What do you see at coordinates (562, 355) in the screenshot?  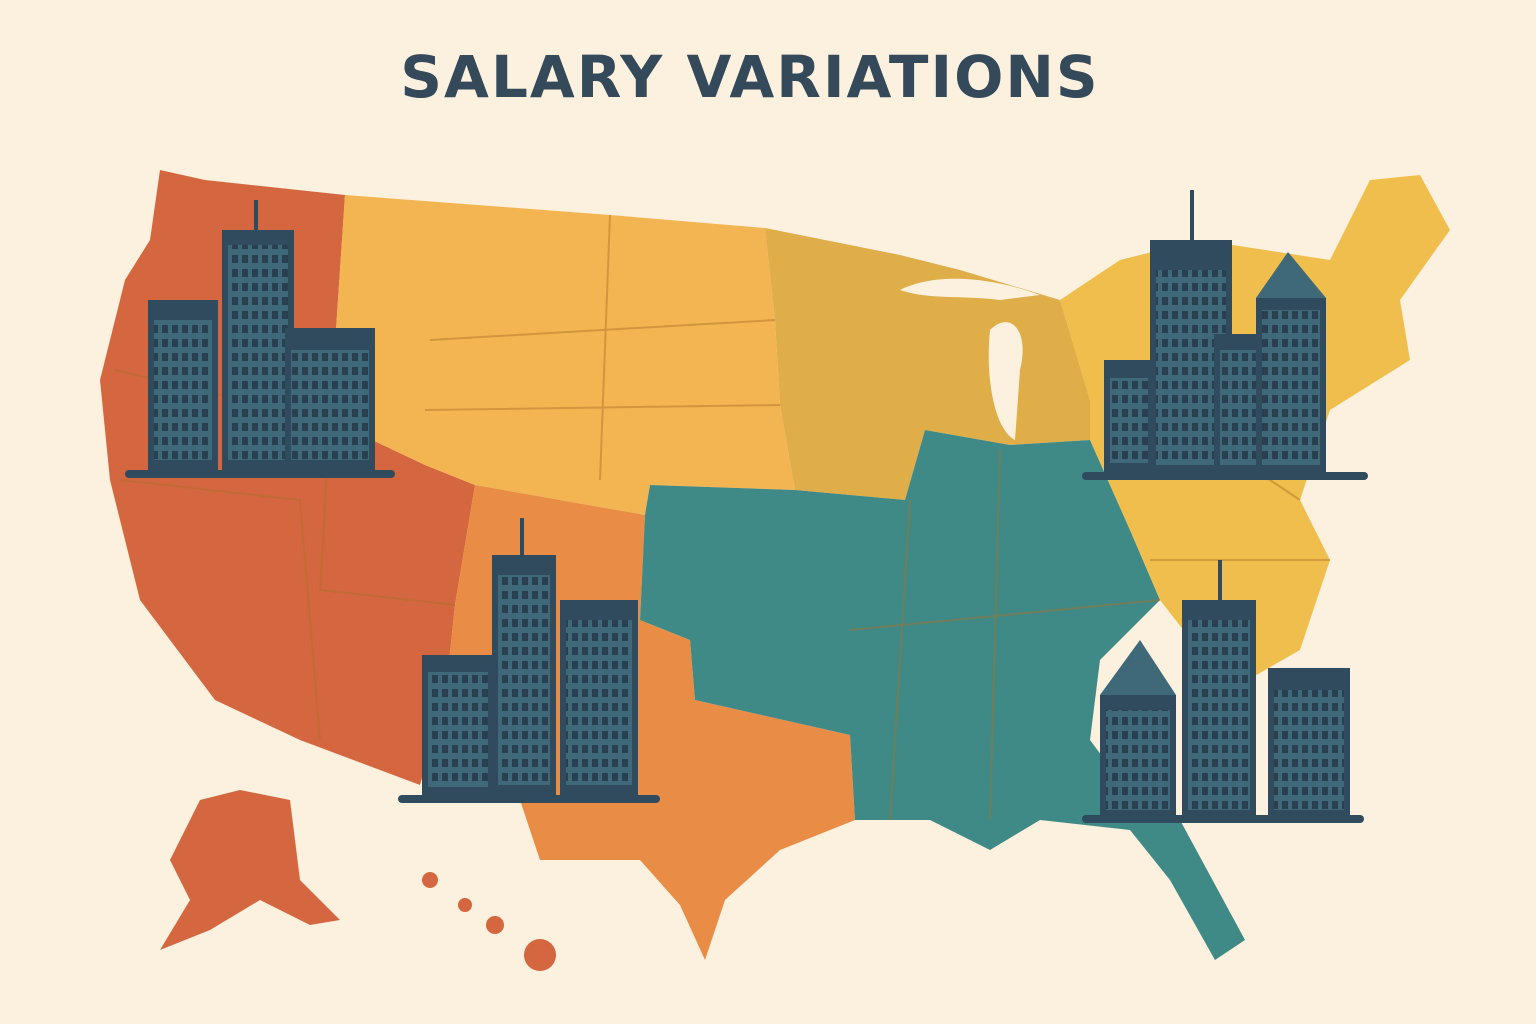 I see `region-north-plains` at bounding box center [562, 355].